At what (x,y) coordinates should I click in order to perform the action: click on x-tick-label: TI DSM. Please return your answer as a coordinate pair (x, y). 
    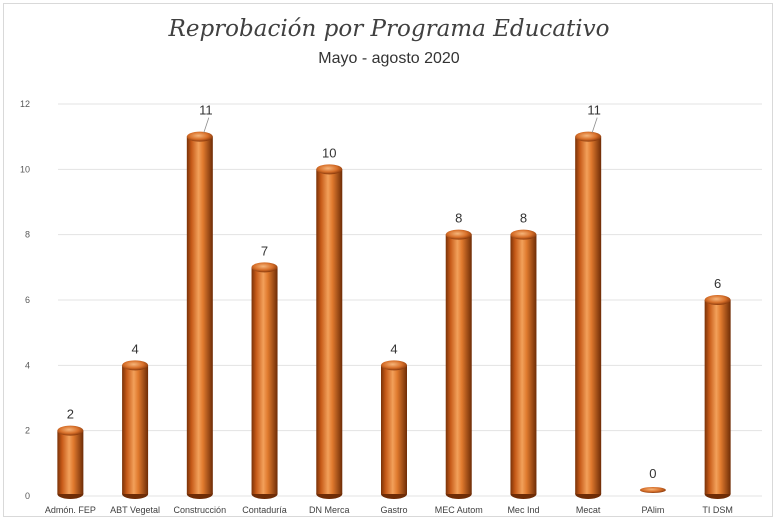
    Looking at the image, I should click on (717, 510).